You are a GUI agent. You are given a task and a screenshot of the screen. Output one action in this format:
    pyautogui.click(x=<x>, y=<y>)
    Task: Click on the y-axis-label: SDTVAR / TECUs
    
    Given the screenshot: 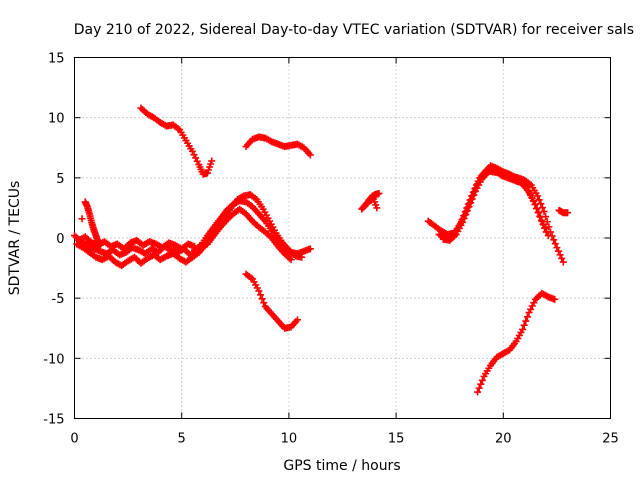 What is the action you would take?
    pyautogui.click(x=15, y=238)
    